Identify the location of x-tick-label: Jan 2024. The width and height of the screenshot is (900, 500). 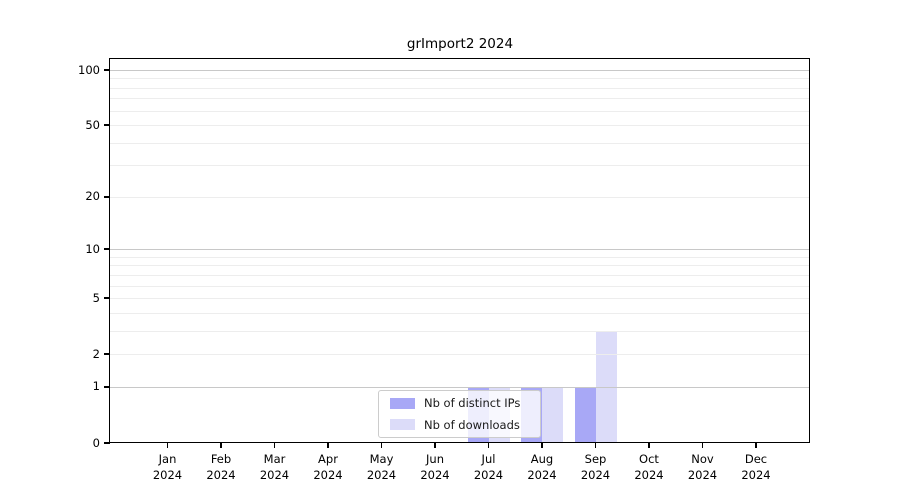
(168, 467).